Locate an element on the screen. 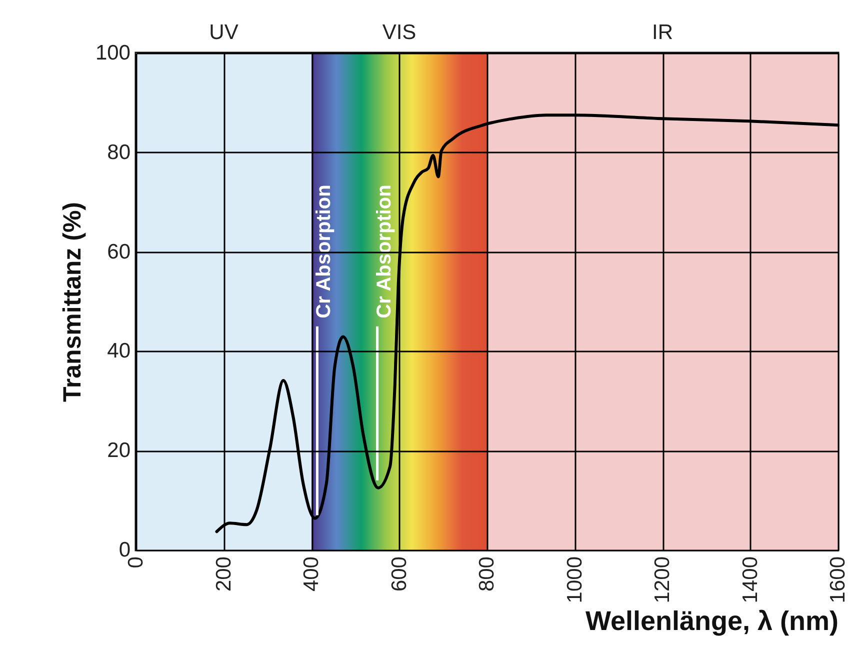  y-tick-label: 80 is located at coordinates (118, 152).